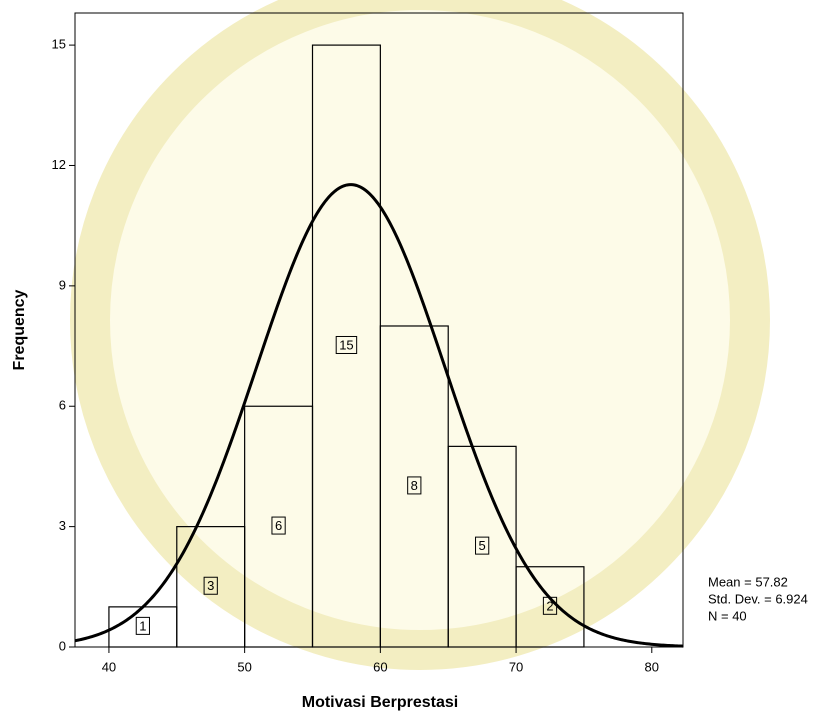 The height and width of the screenshot is (715, 838). What do you see at coordinates (758, 598) in the screenshot?
I see `stat-label: Std. Dev. = 6.924` at bounding box center [758, 598].